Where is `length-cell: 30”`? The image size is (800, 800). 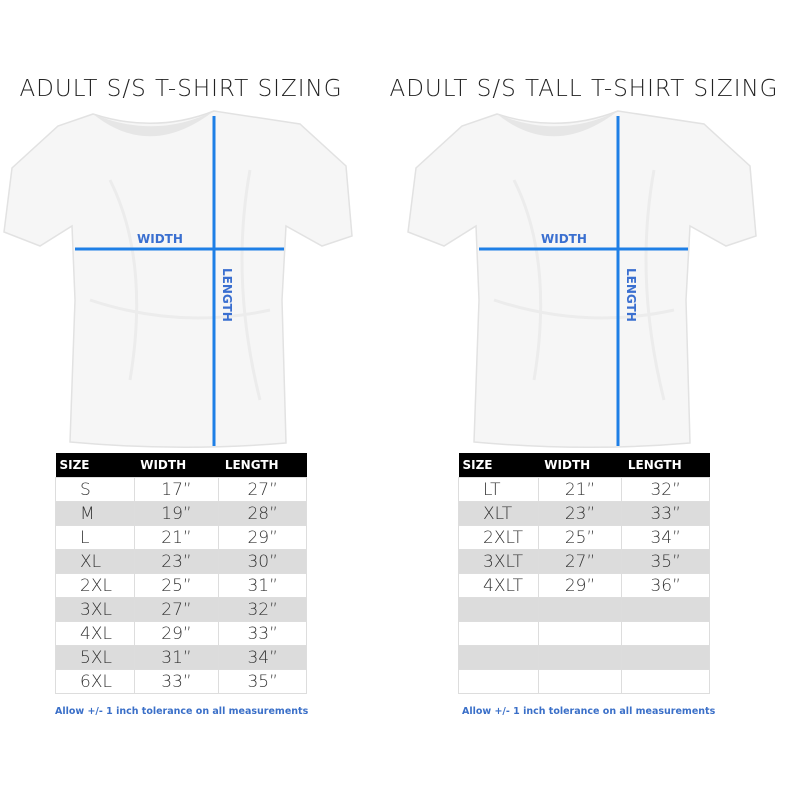 length-cell: 30” is located at coordinates (262, 561).